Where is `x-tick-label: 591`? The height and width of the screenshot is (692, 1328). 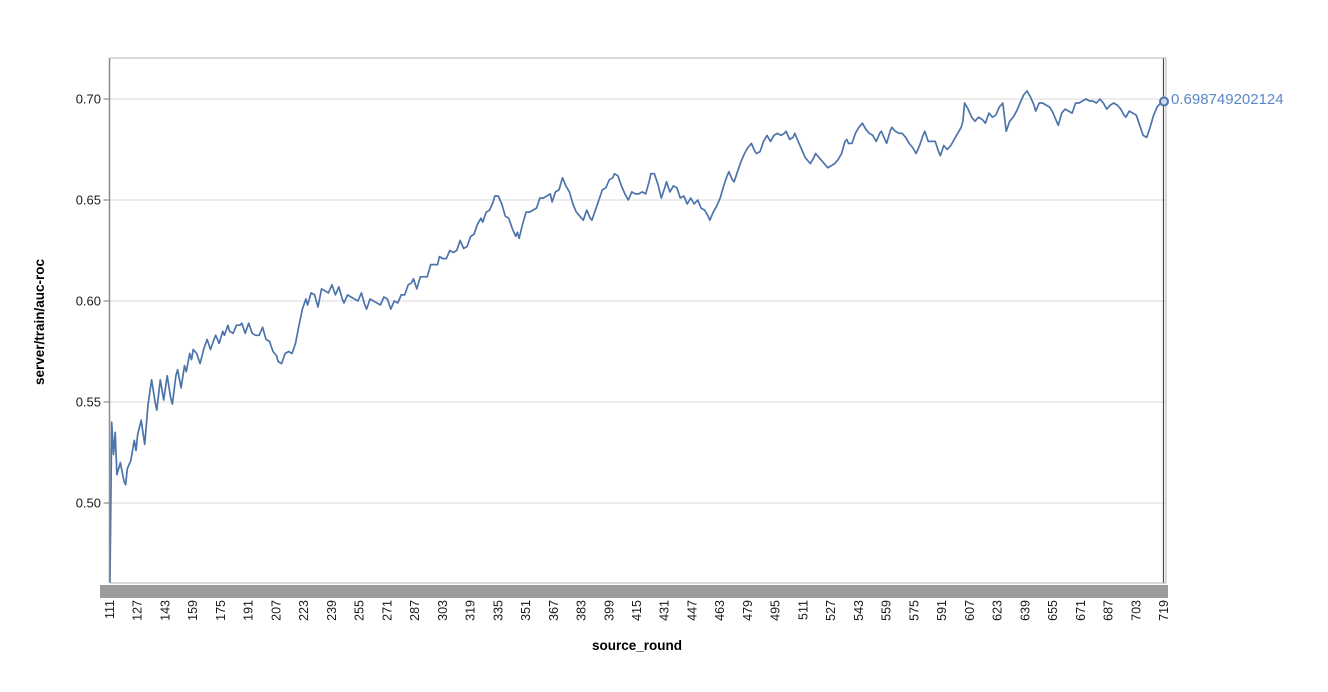 x-tick-label: 591 is located at coordinates (942, 610).